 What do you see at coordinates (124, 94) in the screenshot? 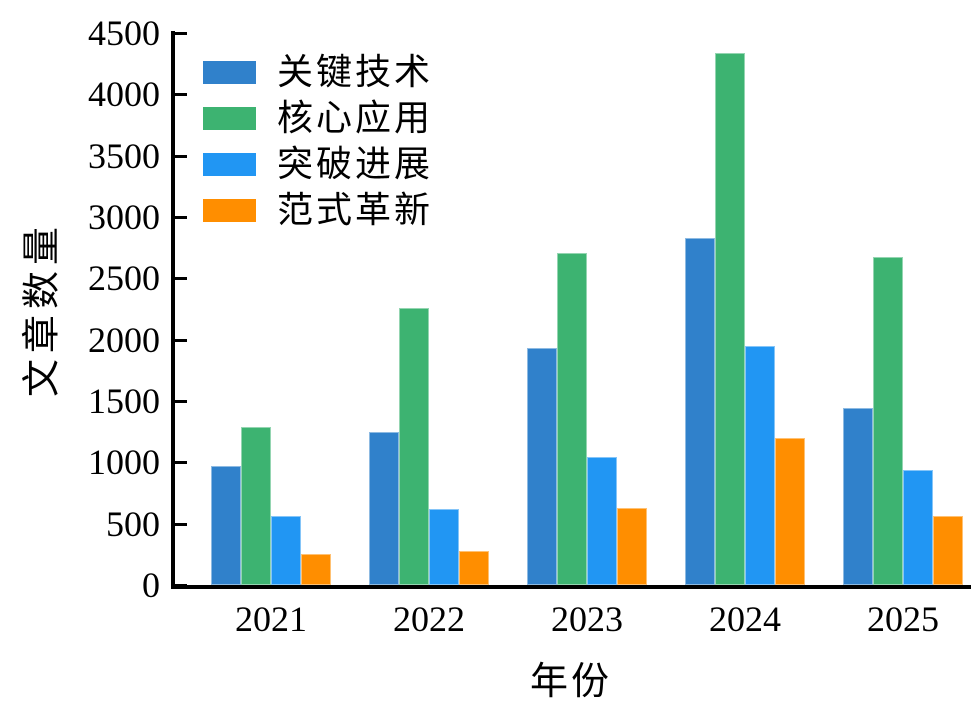
I see `y-tick-label: 4000` at bounding box center [124, 94].